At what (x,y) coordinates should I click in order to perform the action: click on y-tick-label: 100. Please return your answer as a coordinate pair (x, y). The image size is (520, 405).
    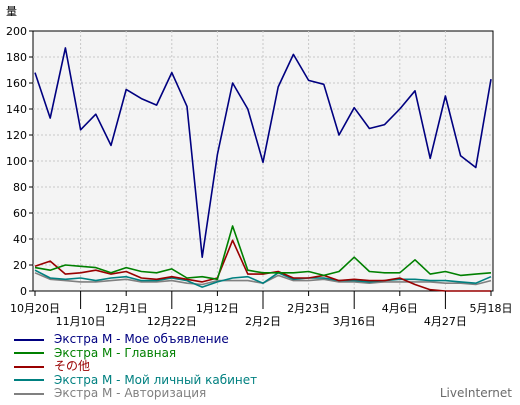
    Looking at the image, I should click on (16, 161).